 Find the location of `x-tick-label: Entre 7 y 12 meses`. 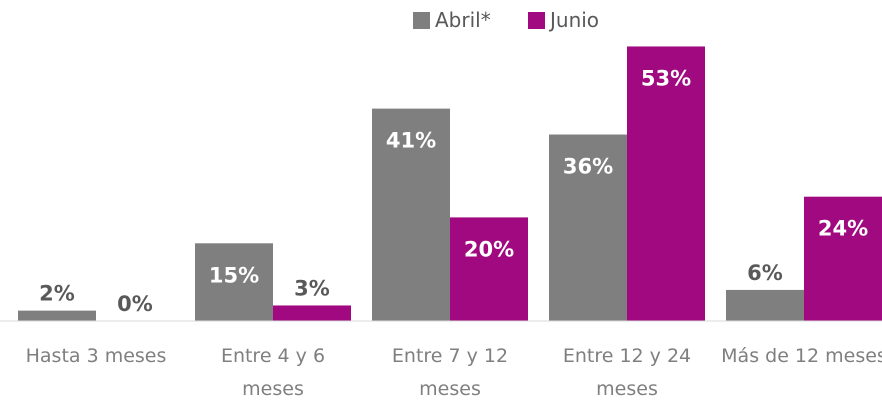

x-tick-label: Entre 7 y 12 meses is located at coordinates (450, 372).